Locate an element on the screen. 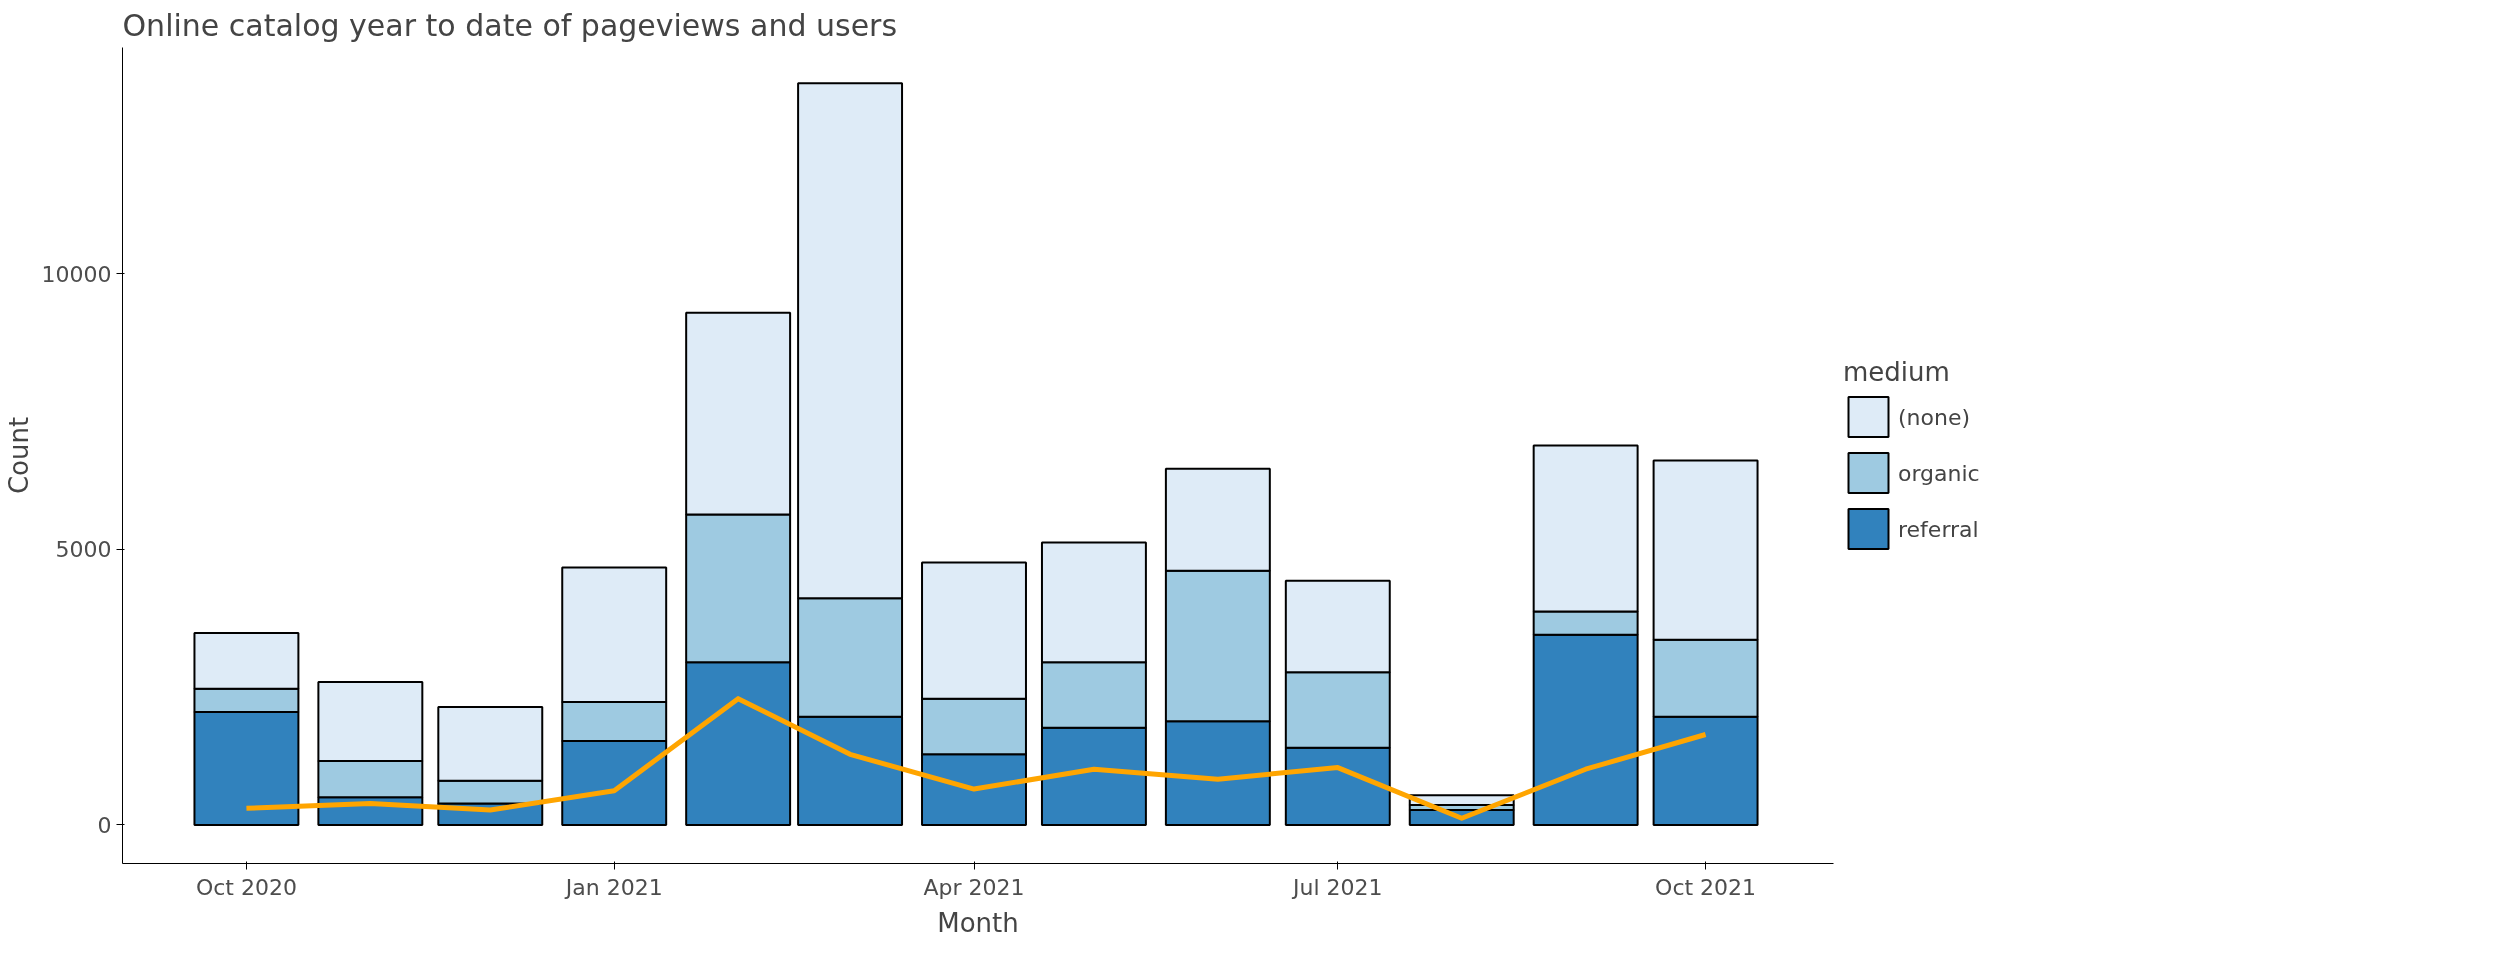 This screenshot has width=2499, height=966. x-tick-label: Oct 2020 is located at coordinates (246, 887).